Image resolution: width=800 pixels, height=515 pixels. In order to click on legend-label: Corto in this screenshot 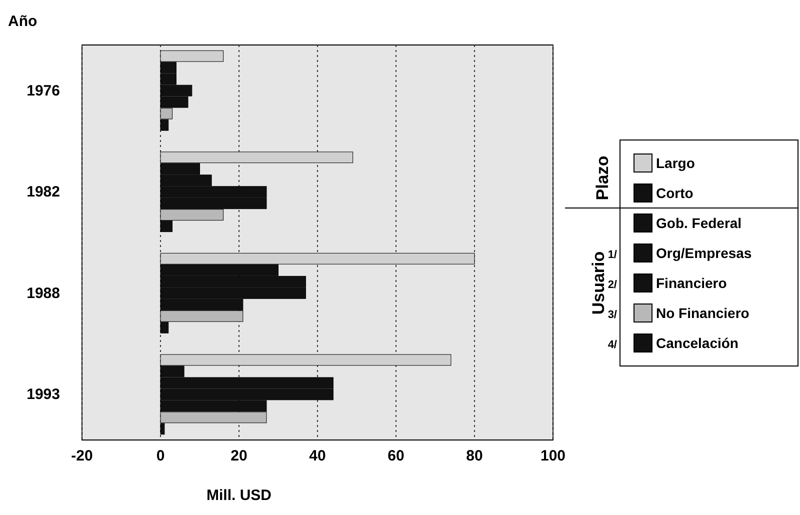, I will do `click(675, 193)`.